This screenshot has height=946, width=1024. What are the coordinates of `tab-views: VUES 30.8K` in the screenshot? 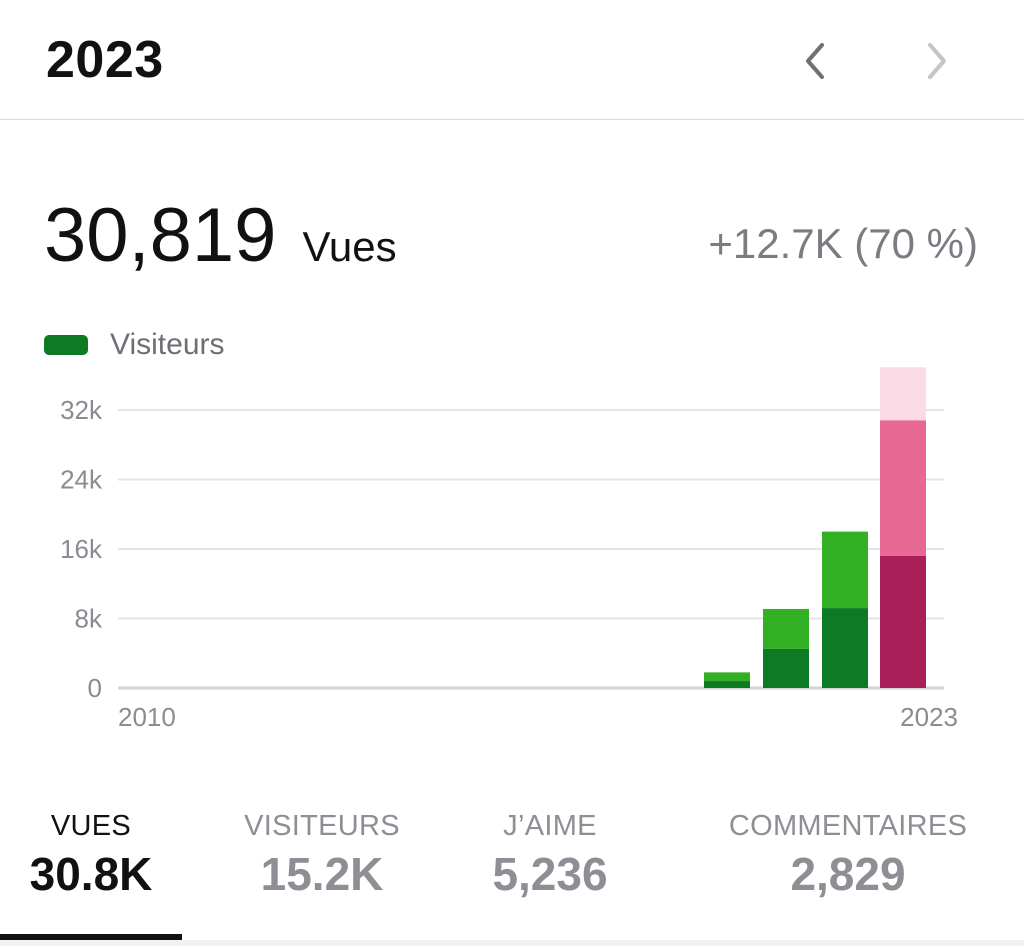 It's located at (91, 855).